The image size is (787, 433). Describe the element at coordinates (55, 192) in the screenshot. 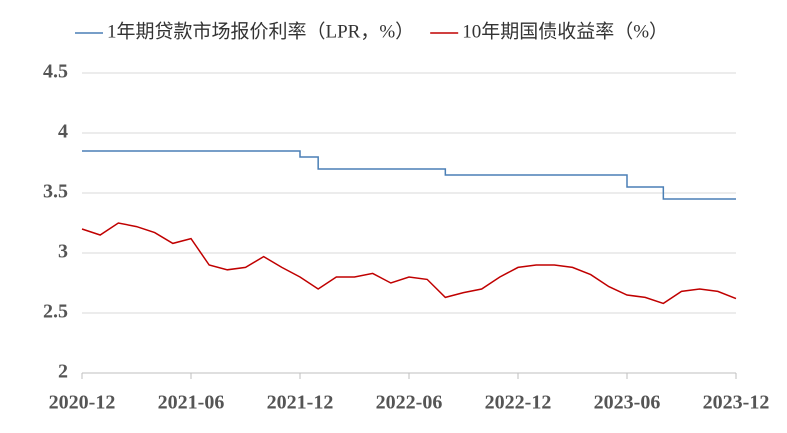

I see `y-tick-label: 3.5` at that location.